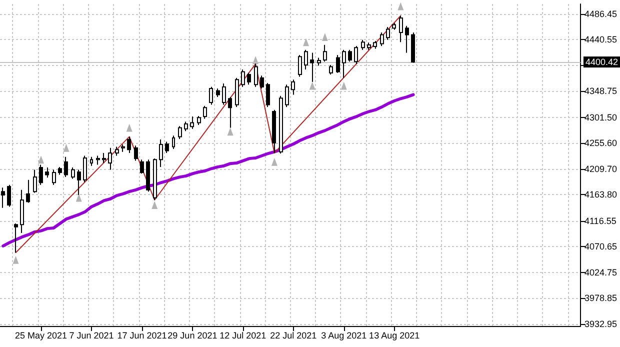 This screenshot has height=347, width=620. What do you see at coordinates (601, 62) in the screenshot?
I see `ref-line-label: 4400.42` at bounding box center [601, 62].